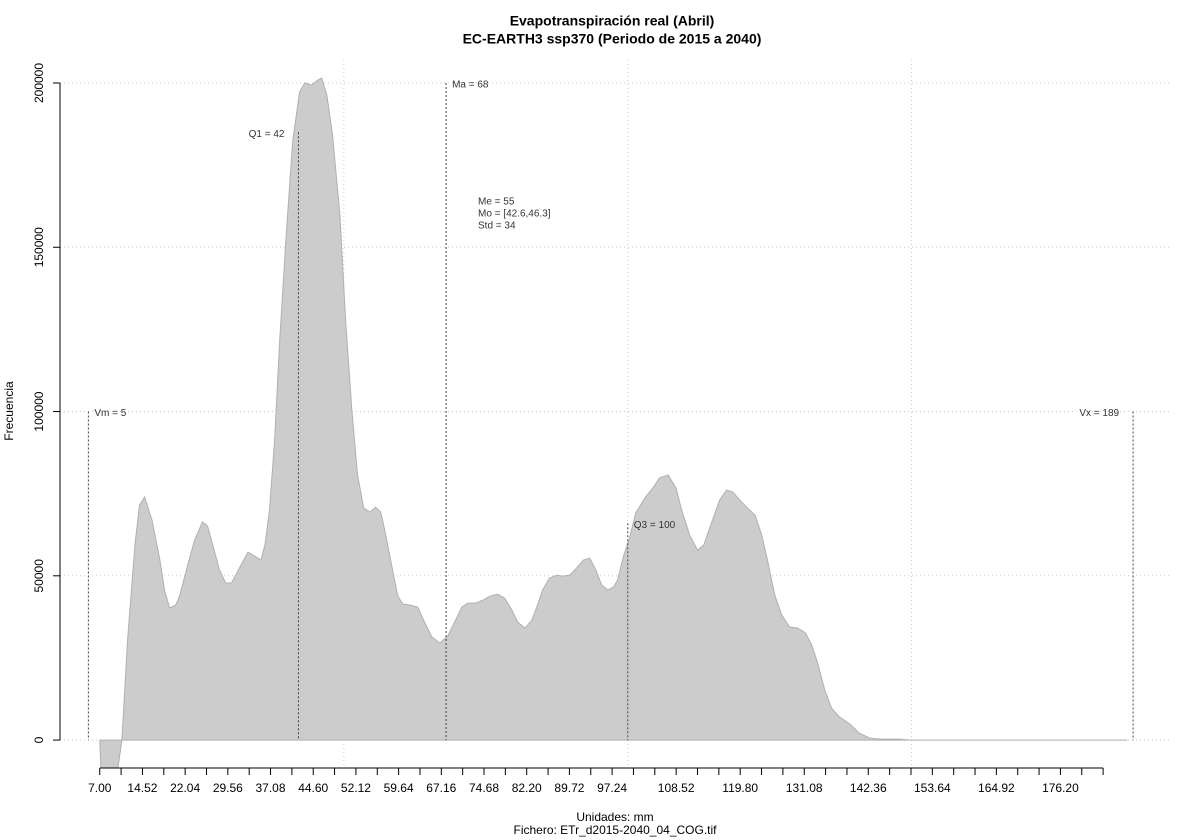 This screenshot has height=840, width=1200. What do you see at coordinates (676, 788) in the screenshot?
I see `x-tick-label: 108.52` at bounding box center [676, 788].